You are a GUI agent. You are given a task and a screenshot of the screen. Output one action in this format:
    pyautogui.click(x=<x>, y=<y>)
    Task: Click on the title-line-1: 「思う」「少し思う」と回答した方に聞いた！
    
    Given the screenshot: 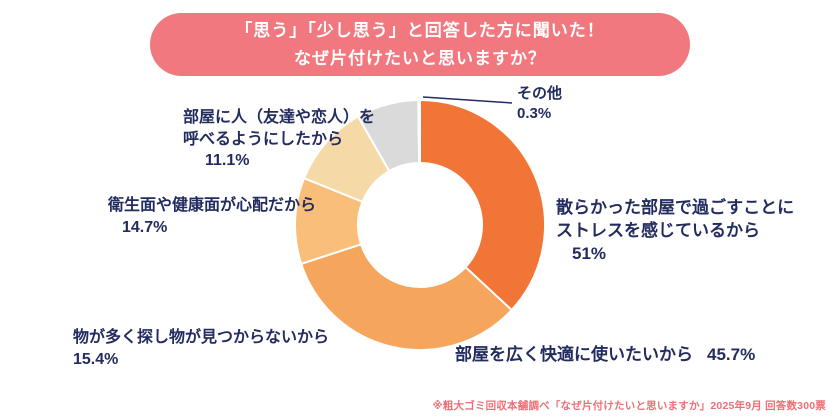 What is the action you would take?
    pyautogui.click(x=420, y=31)
    